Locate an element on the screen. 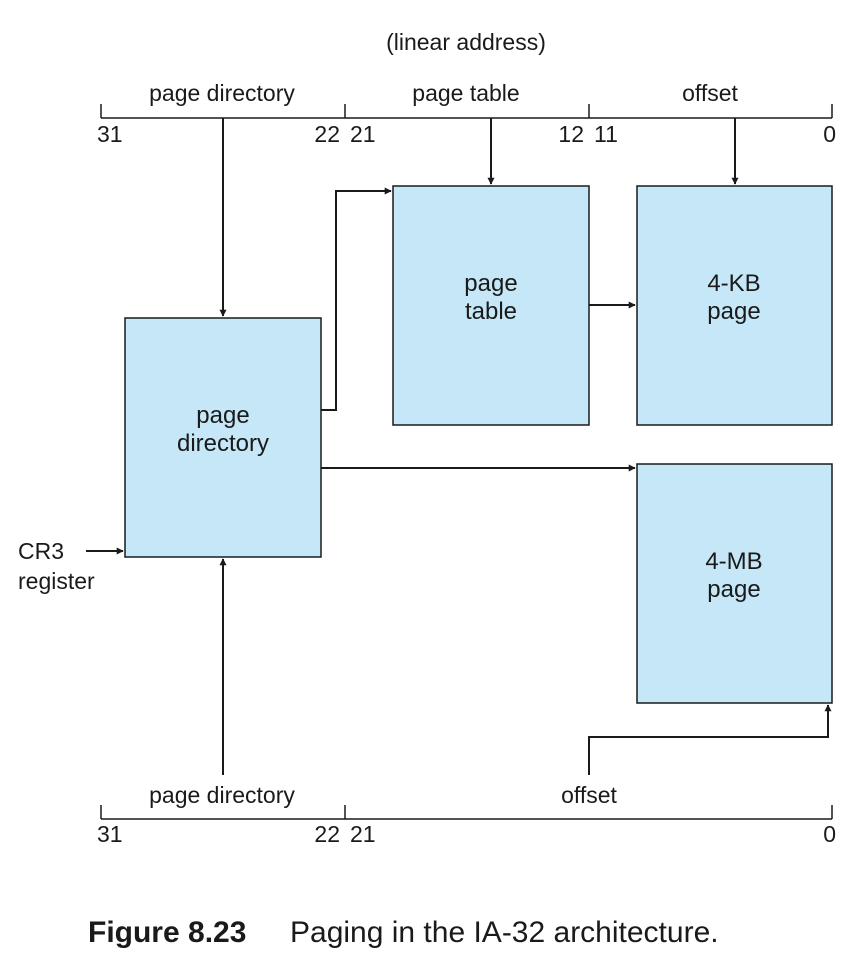 The height and width of the screenshot is (960, 858). page-directory-label-line1: page is located at coordinates (222, 415).